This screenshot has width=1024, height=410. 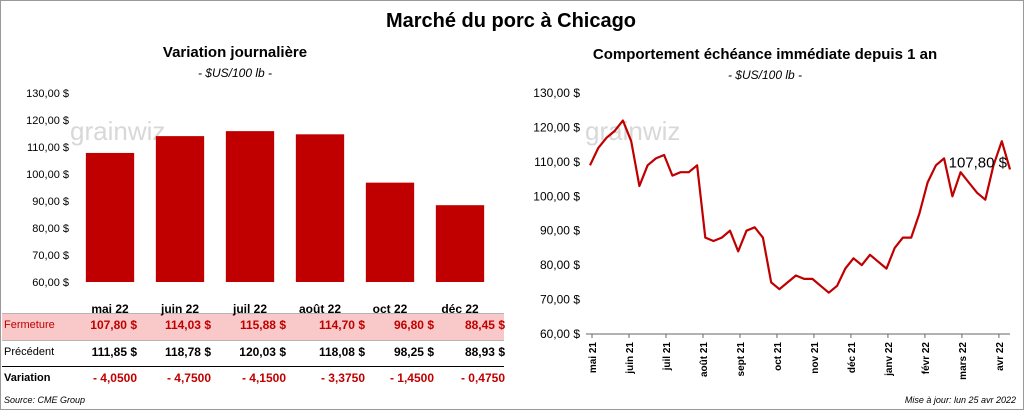 What do you see at coordinates (390, 309) in the screenshot?
I see `bar-category-label: oct 22` at bounding box center [390, 309].